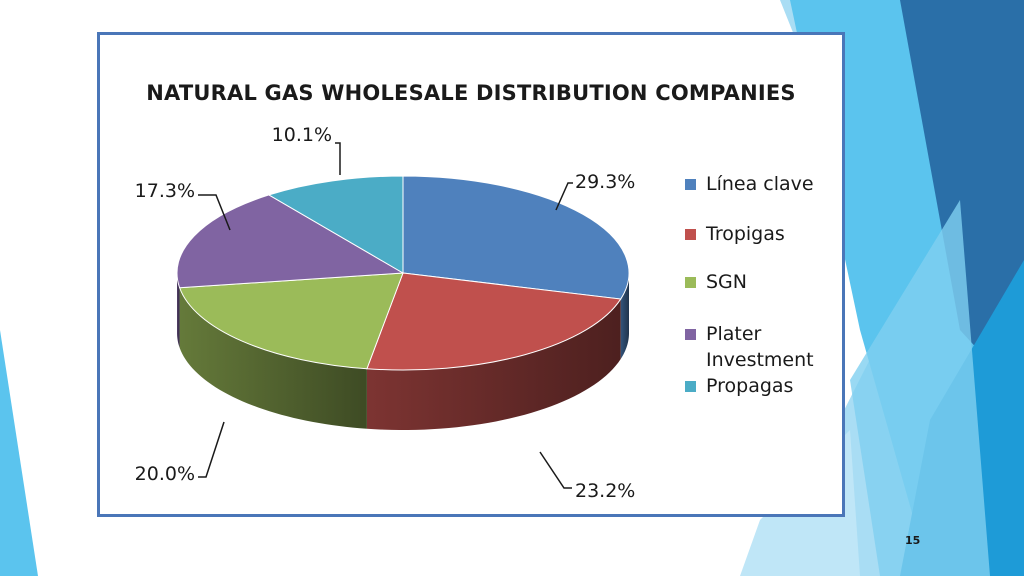 The width and height of the screenshot is (1024, 576). I want to click on data-label-línea-clave: 29.3%, so click(605, 182).